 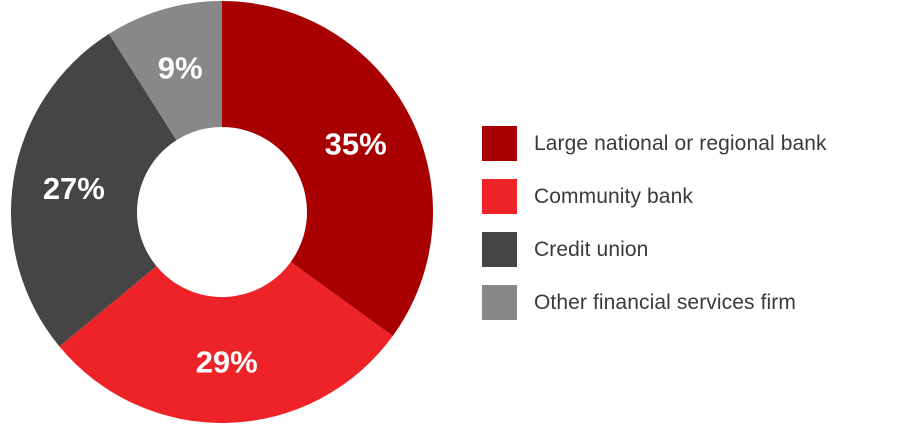 What do you see at coordinates (689, 249) in the screenshot?
I see `legend-item-credit-union: Credit union` at bounding box center [689, 249].